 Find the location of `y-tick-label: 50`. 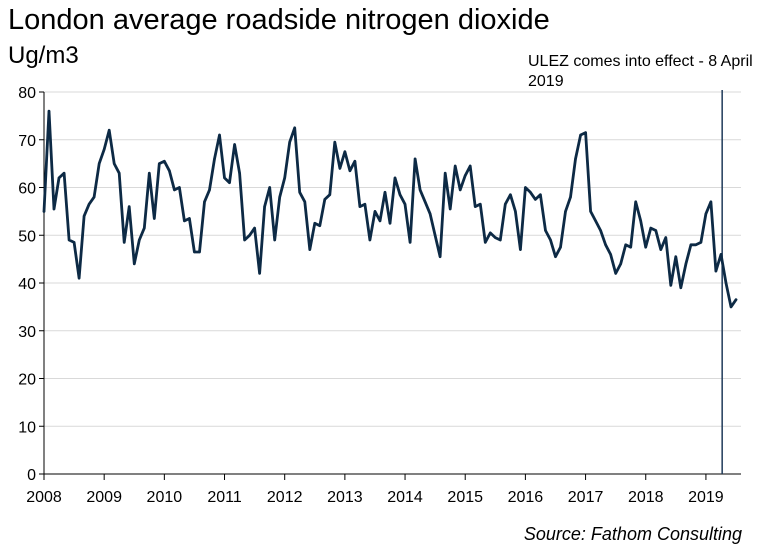

y-tick-label: 50 is located at coordinates (27, 236).